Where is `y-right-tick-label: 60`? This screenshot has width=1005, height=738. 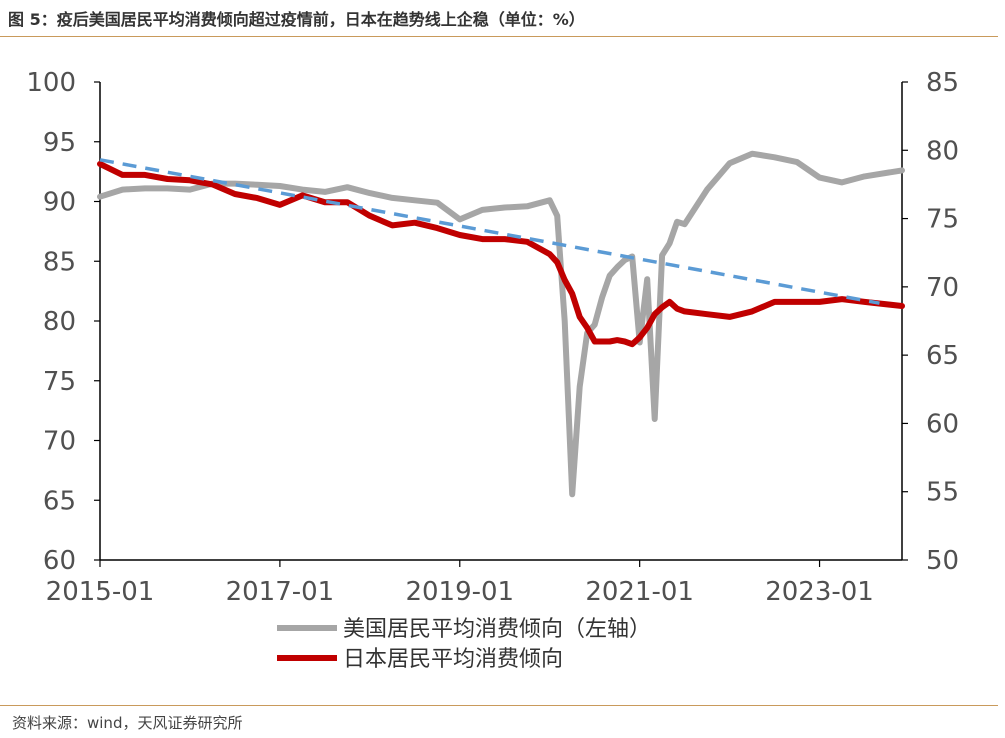 y-right-tick-label: 60 is located at coordinates (942, 424).